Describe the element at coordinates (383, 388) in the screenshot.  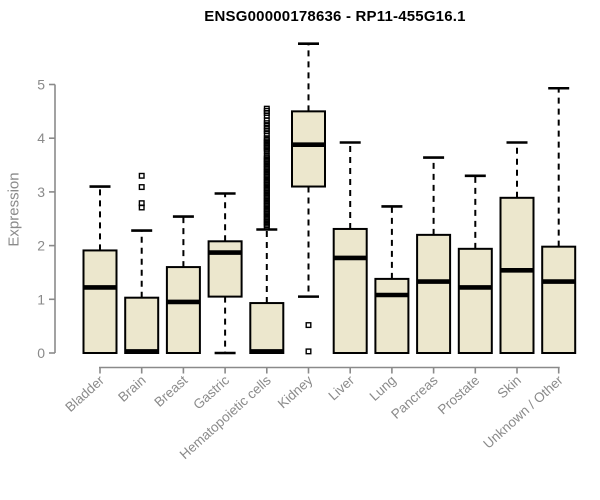
I see `x-tick-label: Lung` at that location.